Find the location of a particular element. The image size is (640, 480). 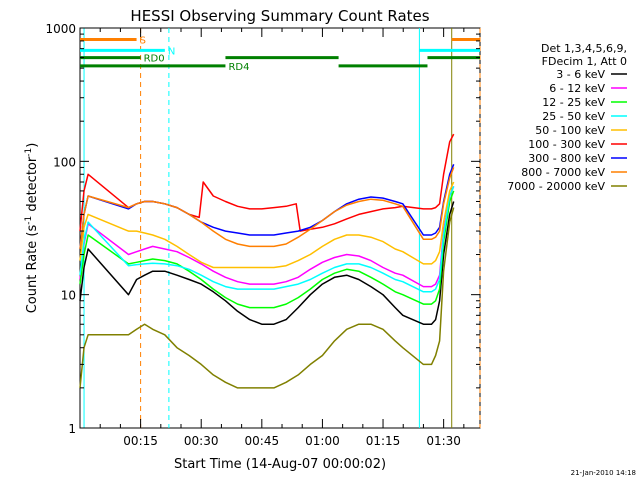

x-tick-label: 01:00 is located at coordinates (322, 441).